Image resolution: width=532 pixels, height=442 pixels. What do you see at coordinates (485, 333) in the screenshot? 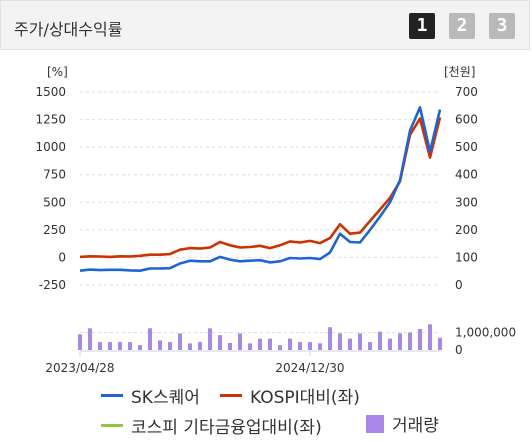
I see `volume-tick-label: 1,000,000` at bounding box center [485, 333].